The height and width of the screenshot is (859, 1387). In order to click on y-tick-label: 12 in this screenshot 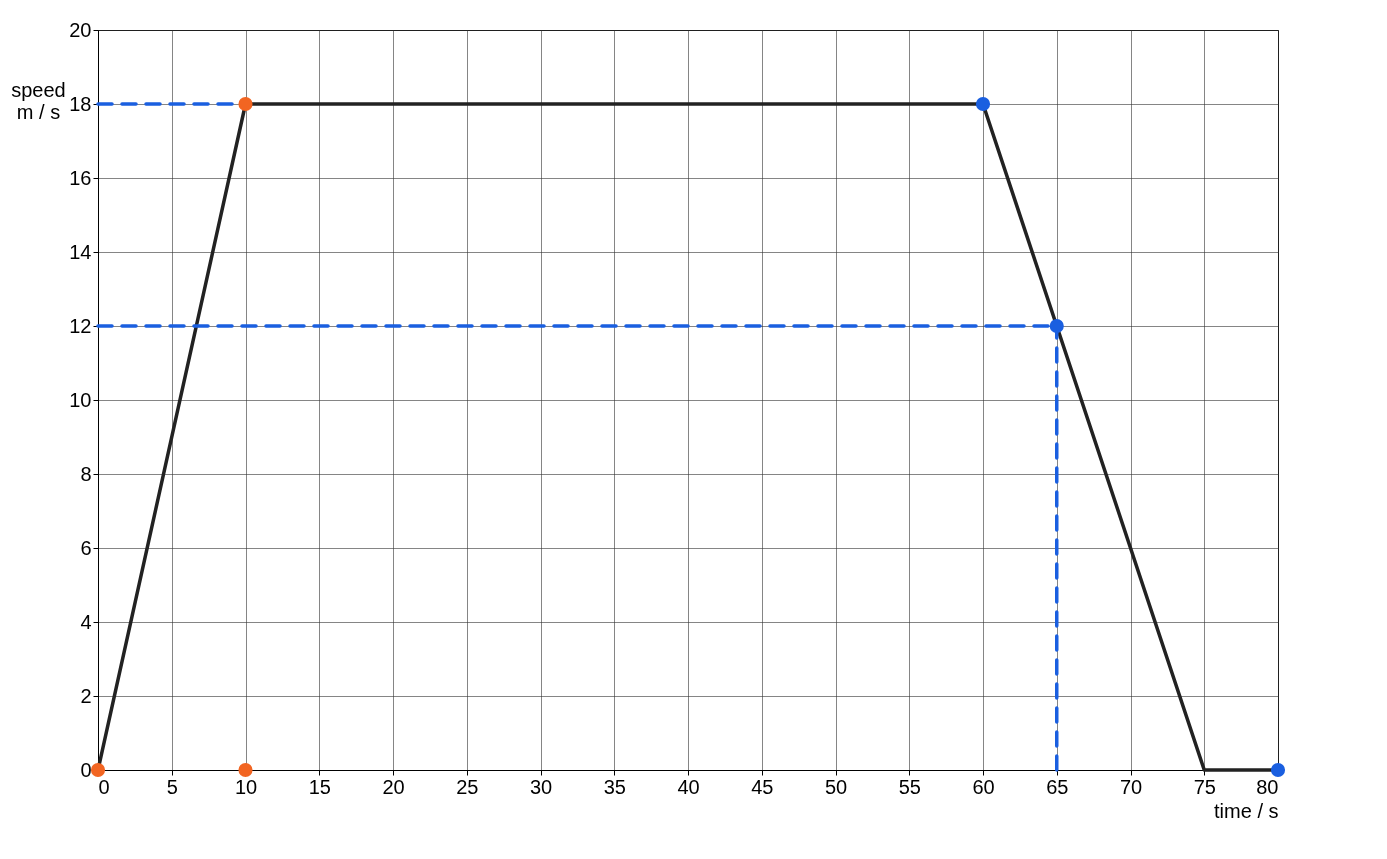, I will do `click(80, 325)`.